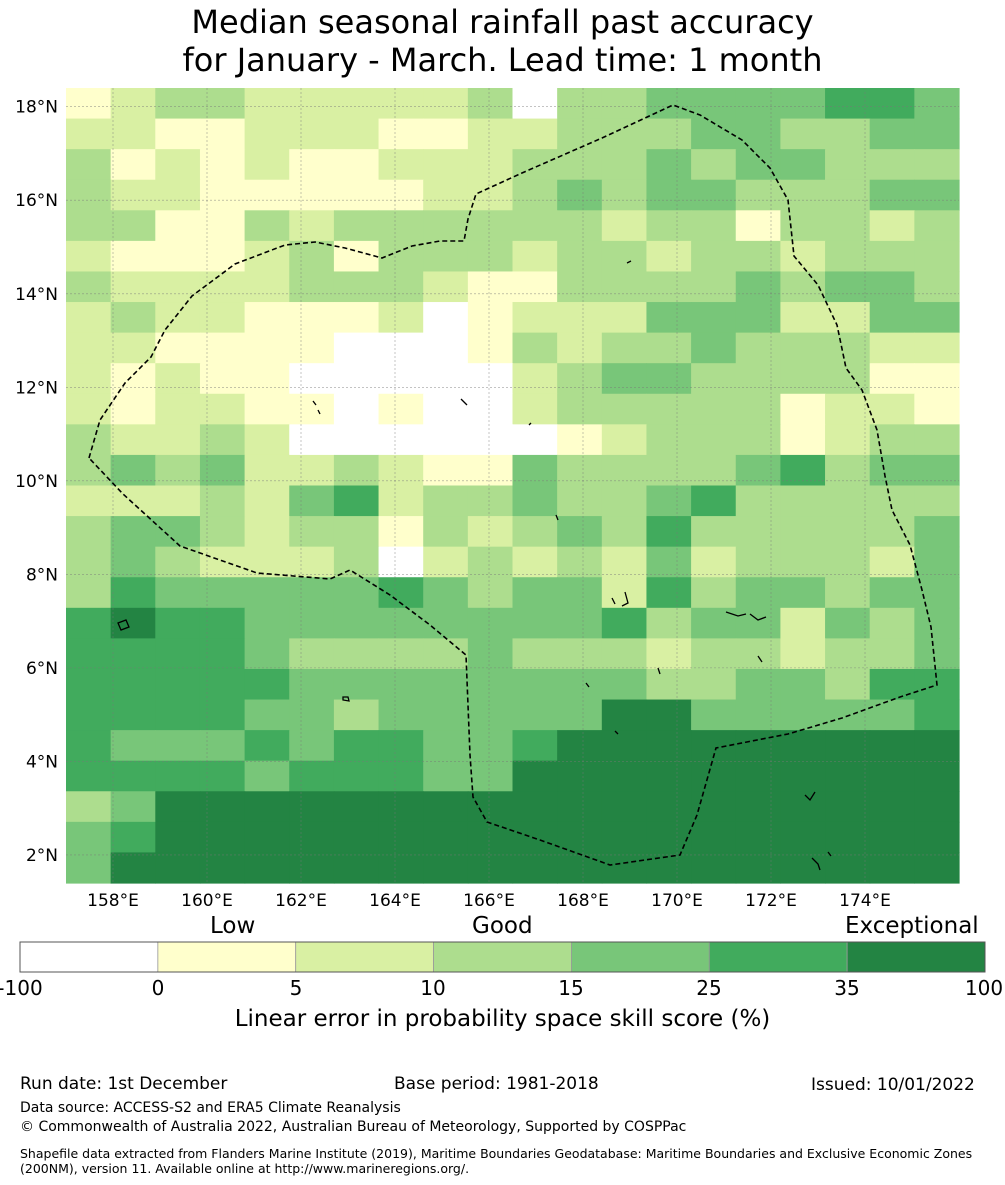 This screenshot has height=1185, width=1005. What do you see at coordinates (893, 1085) in the screenshot?
I see `issued-date: Issued: 10/01/2022` at bounding box center [893, 1085].